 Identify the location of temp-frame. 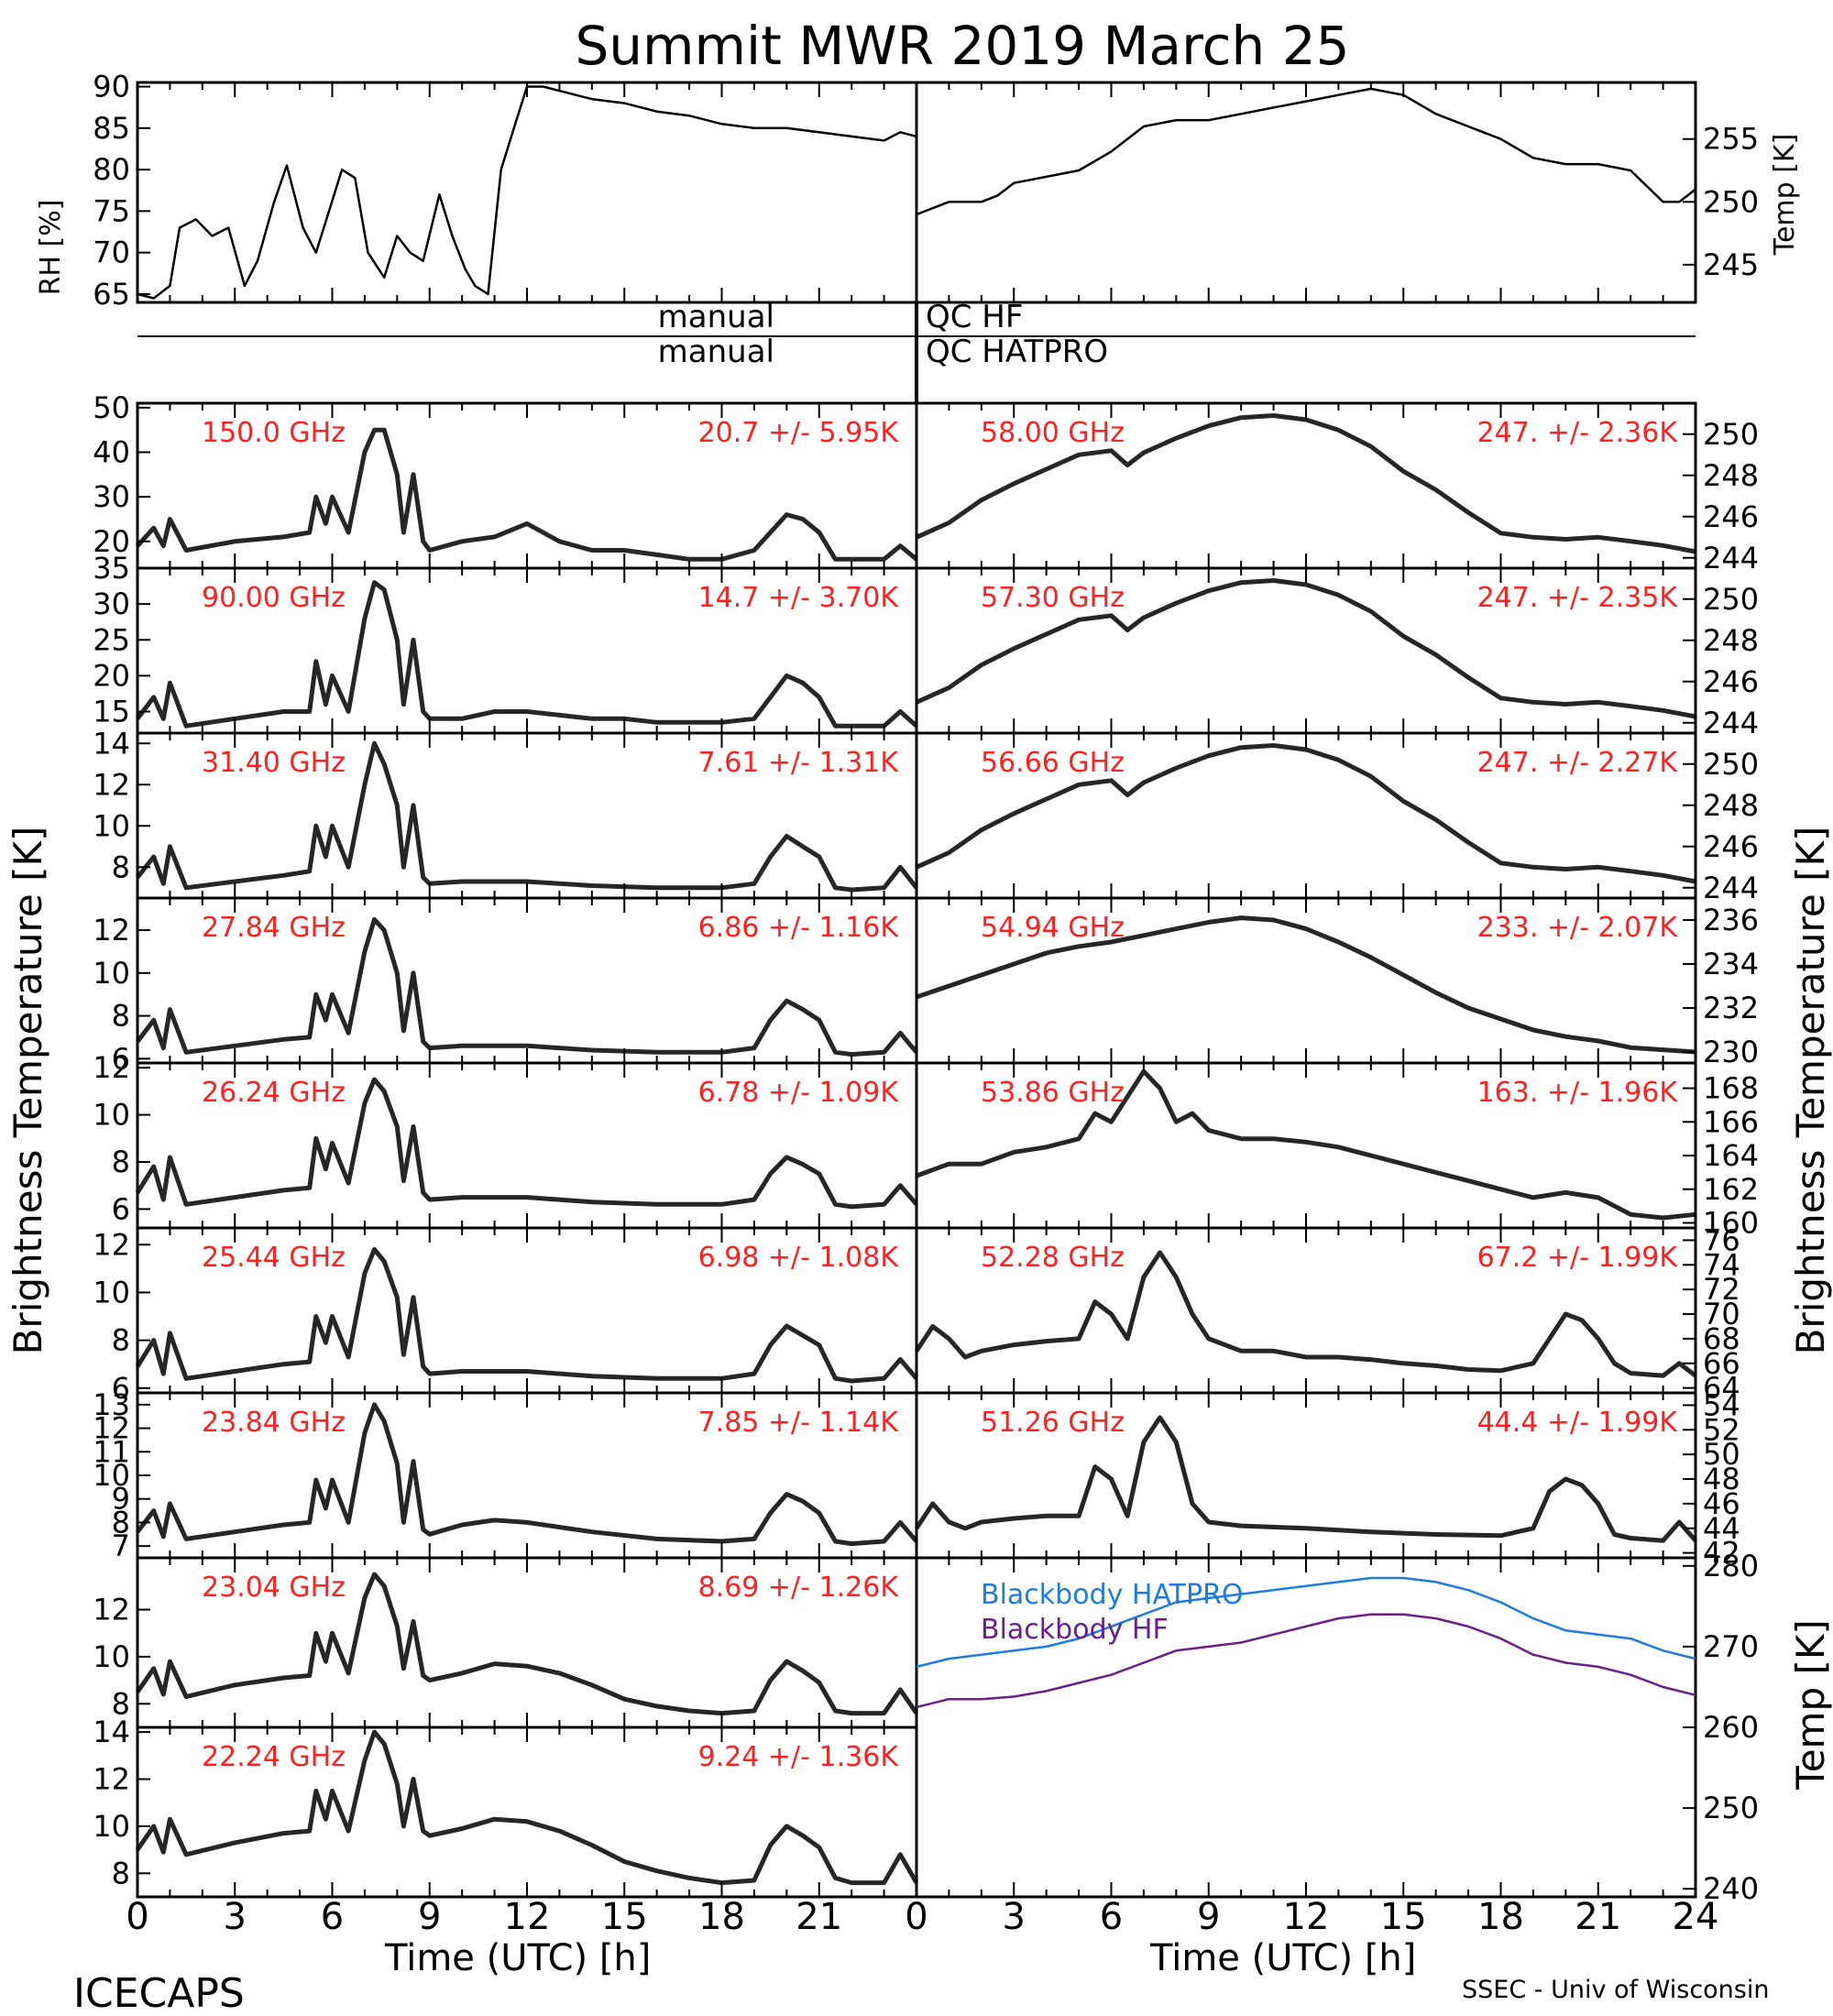
(1306, 192).